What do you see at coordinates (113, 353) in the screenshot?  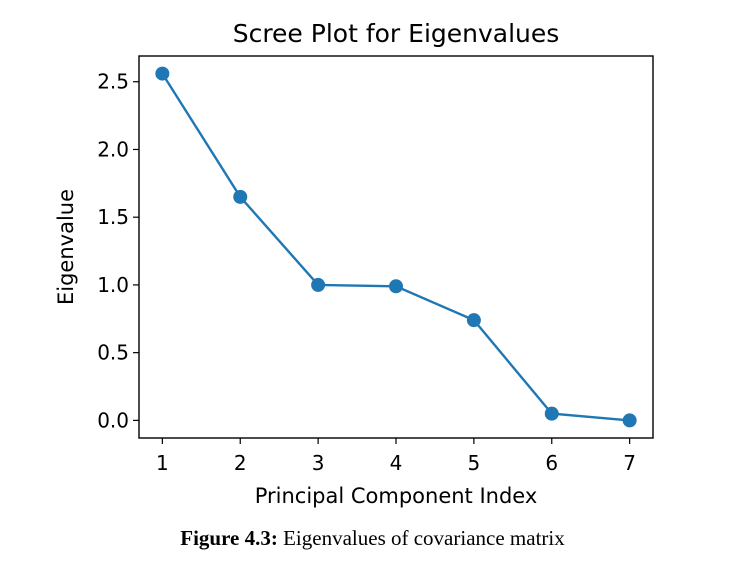 I see `y-tick-label: 0.5` at bounding box center [113, 353].